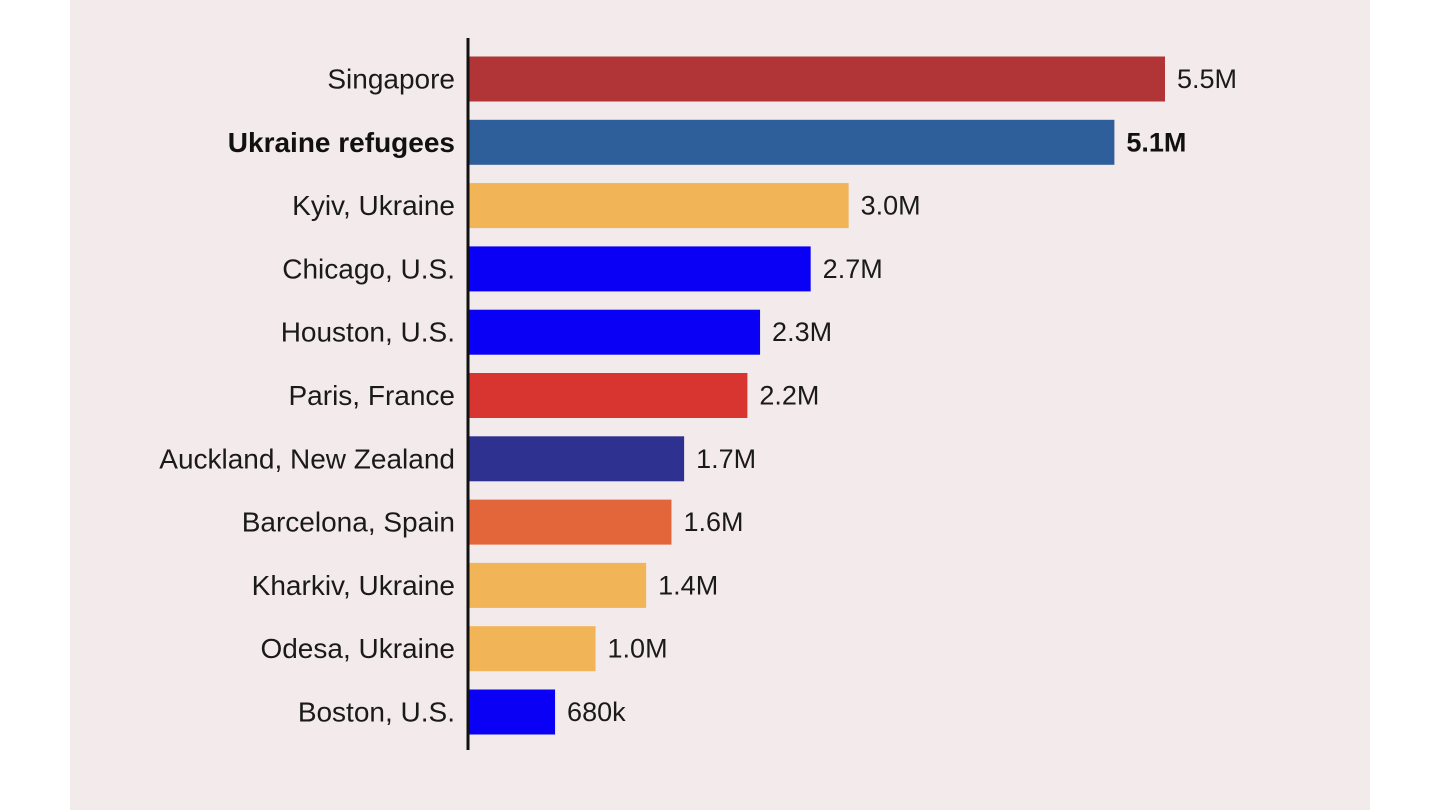 Image resolution: width=1440 pixels, height=810 pixels. I want to click on category-label: Houston, U.S., so click(368, 332).